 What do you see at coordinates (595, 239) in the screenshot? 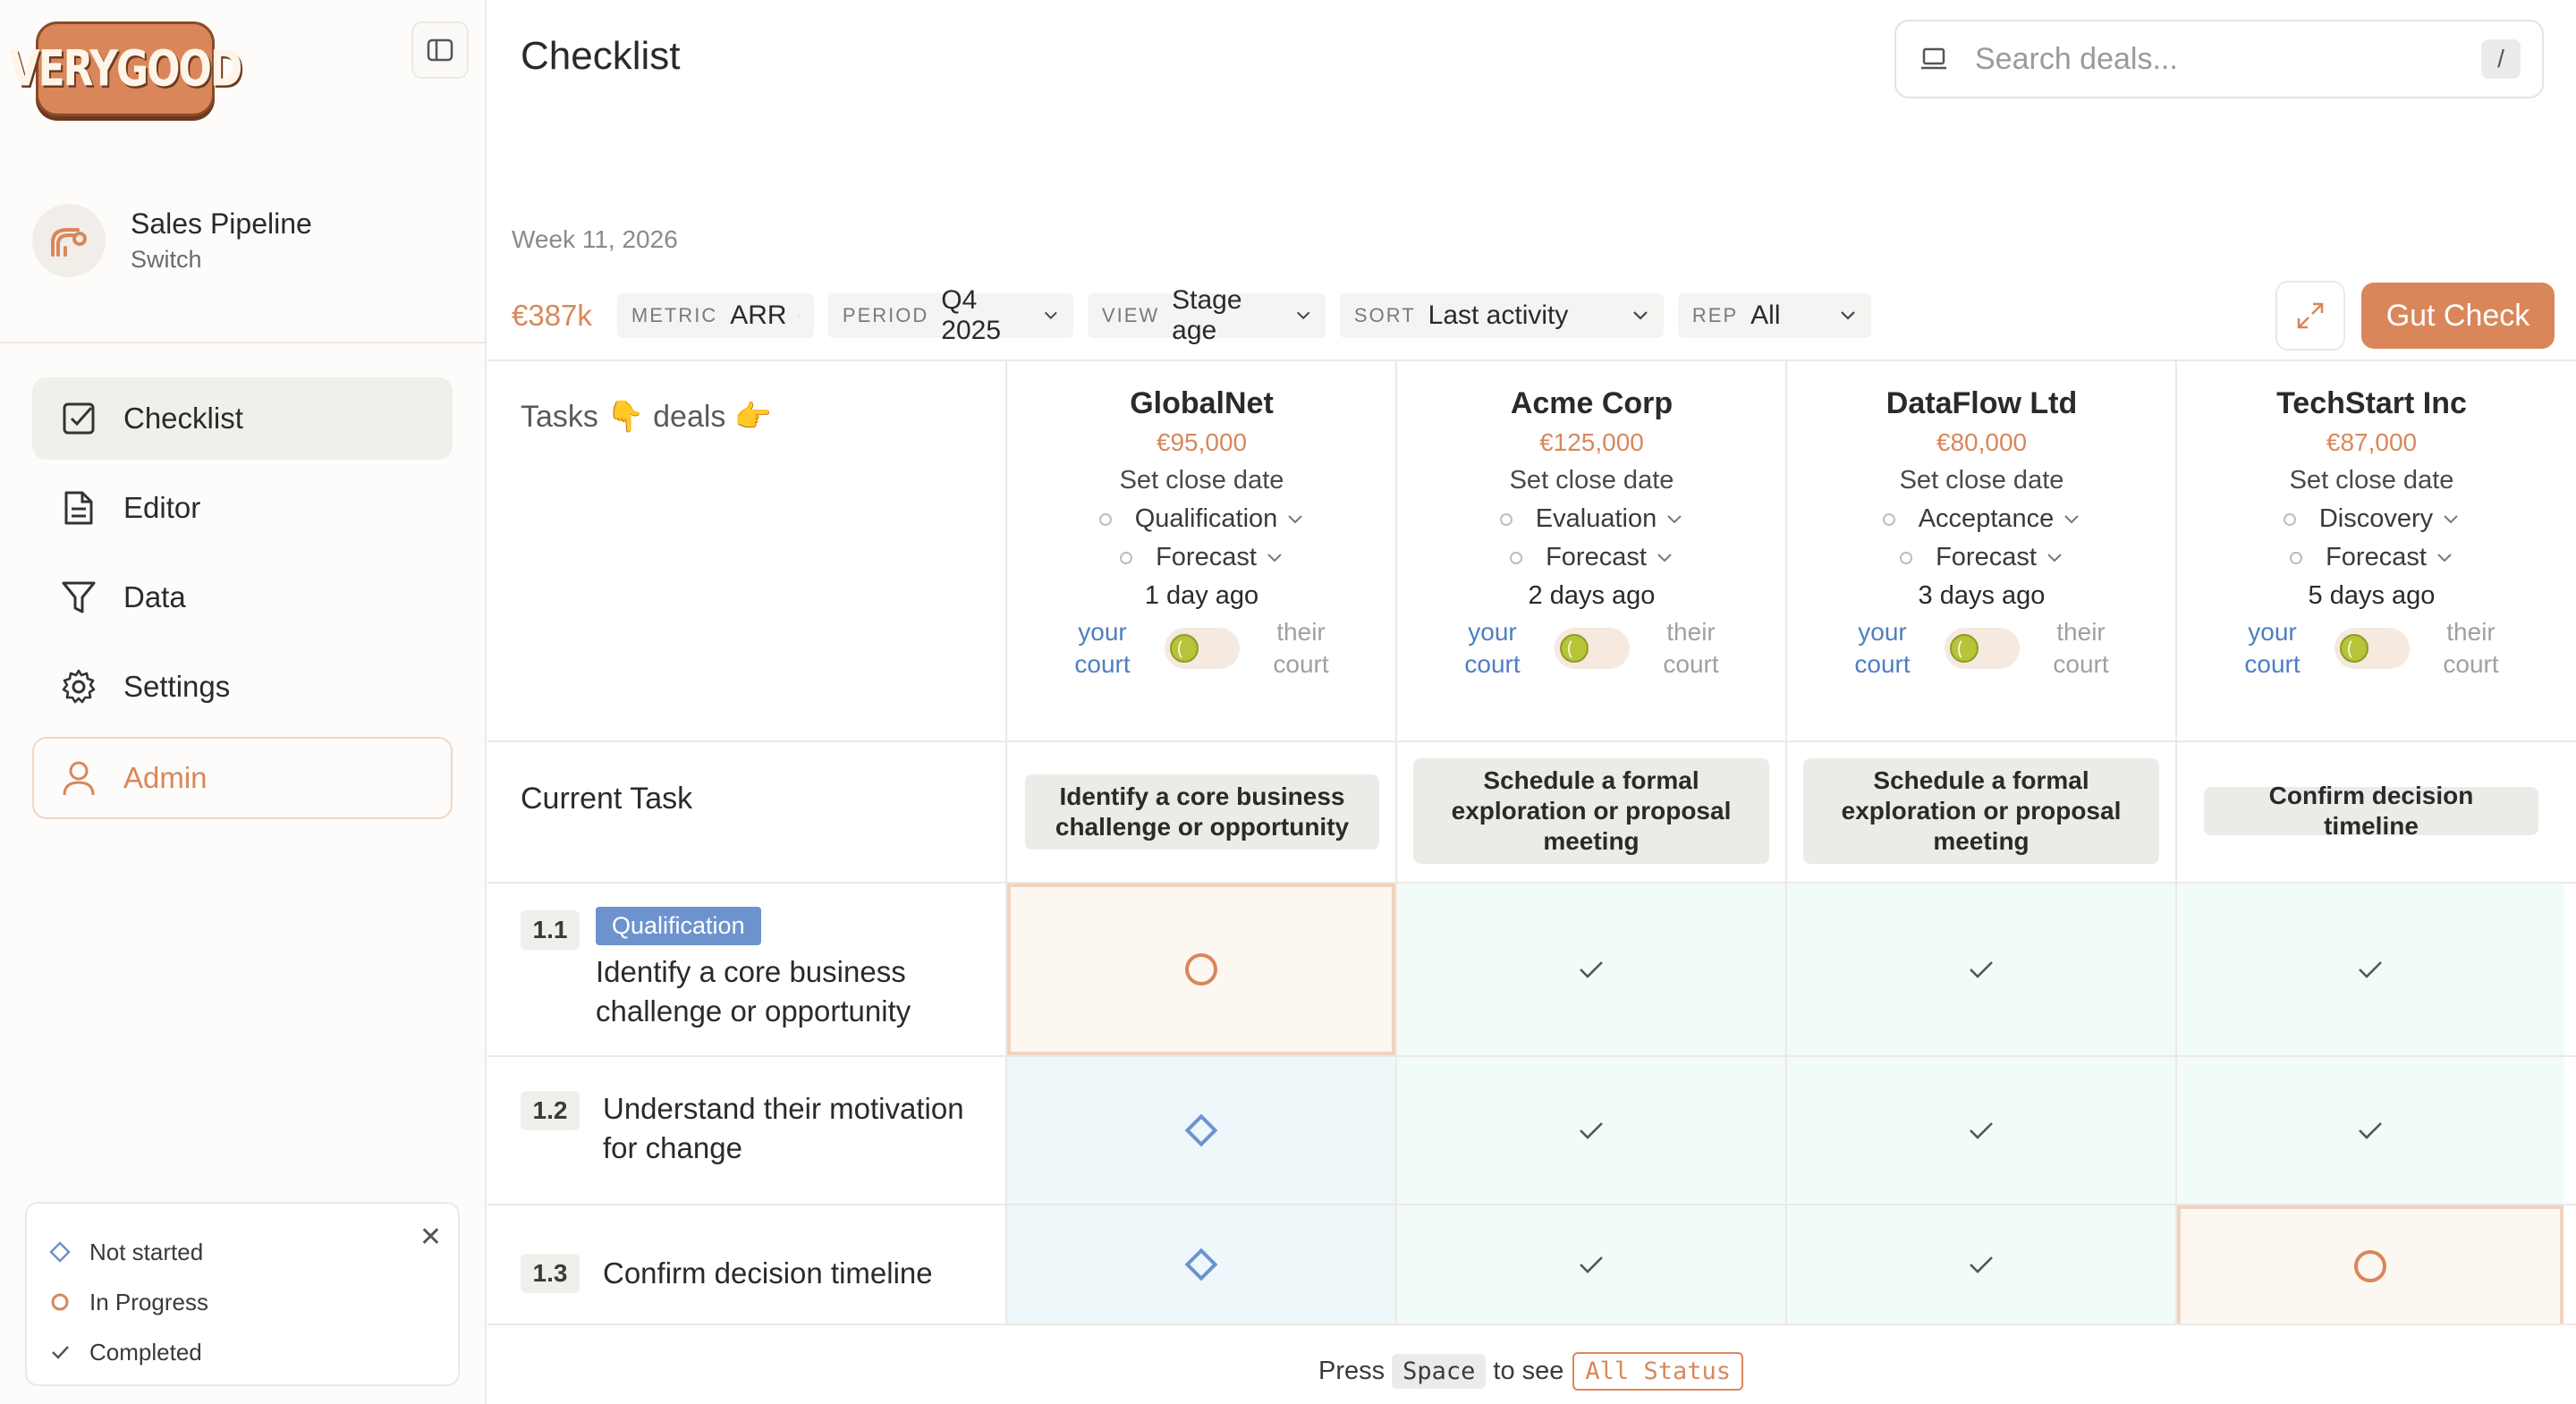
I see `week-label: Week 11, 2026` at bounding box center [595, 239].